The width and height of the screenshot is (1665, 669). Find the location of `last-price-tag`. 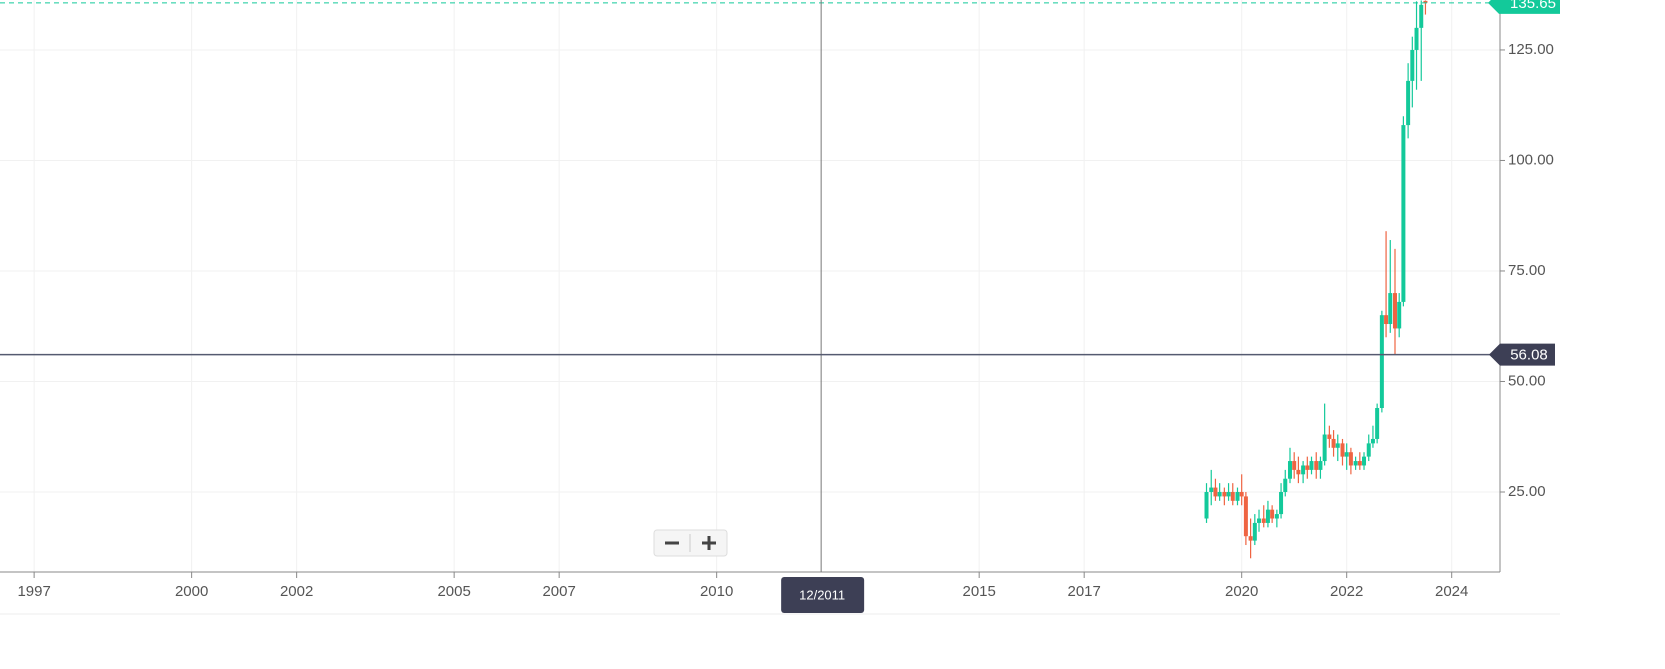

last-price-tag is located at coordinates (1524, 7).